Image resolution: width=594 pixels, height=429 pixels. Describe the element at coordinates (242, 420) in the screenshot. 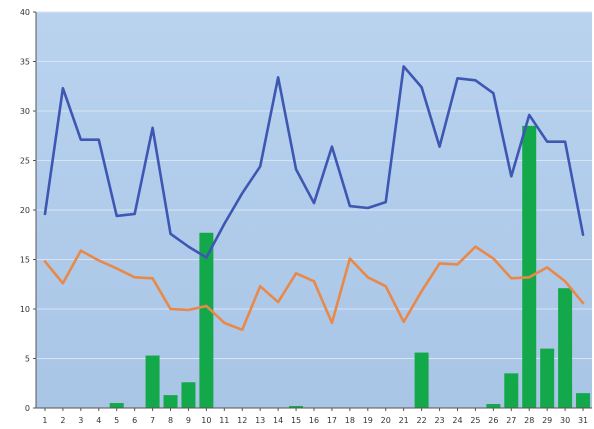

I see `x-tick-label: 12` at that location.